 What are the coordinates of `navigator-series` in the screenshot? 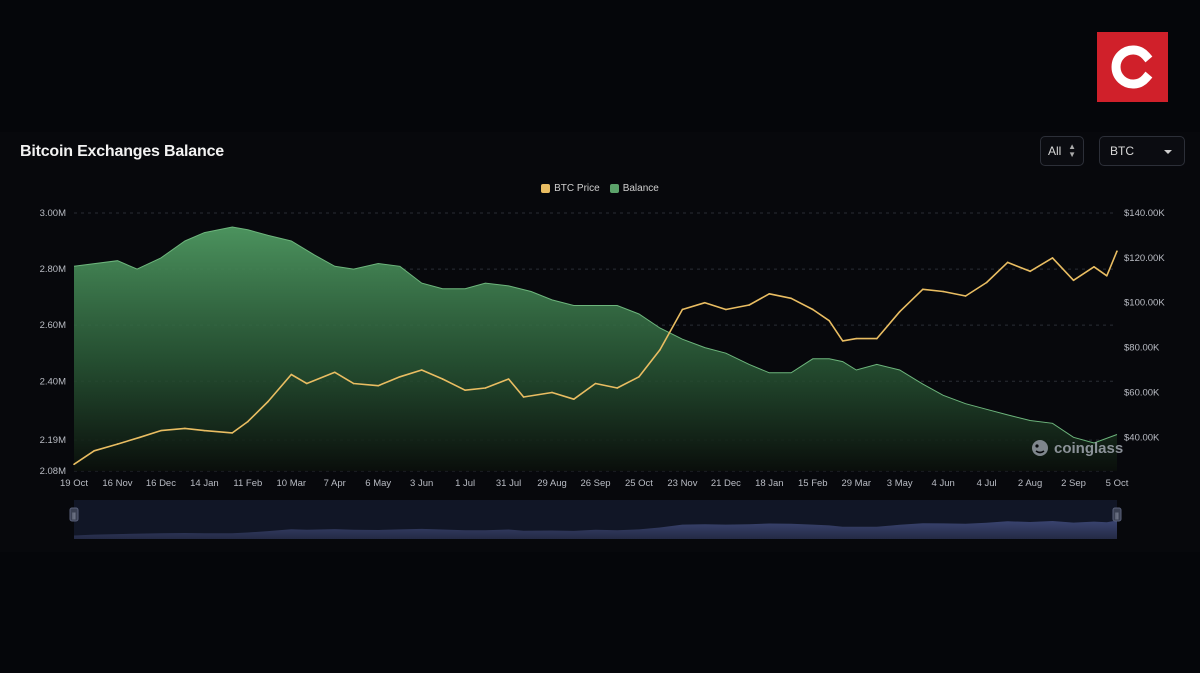 It's located at (595, 529).